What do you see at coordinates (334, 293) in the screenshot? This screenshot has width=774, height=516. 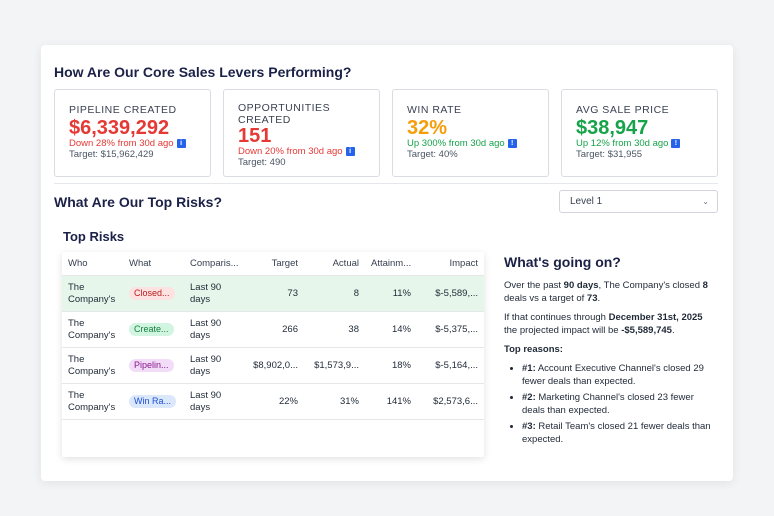 I see `cell-actual: 8` at bounding box center [334, 293].